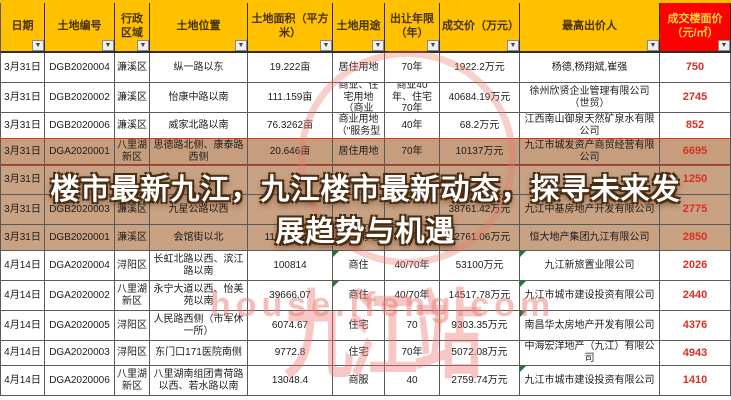 Image resolution: width=731 pixels, height=400 pixels. What do you see at coordinates (80, 152) in the screenshot?
I see `cell-code: DGA2020001` at bounding box center [80, 152].